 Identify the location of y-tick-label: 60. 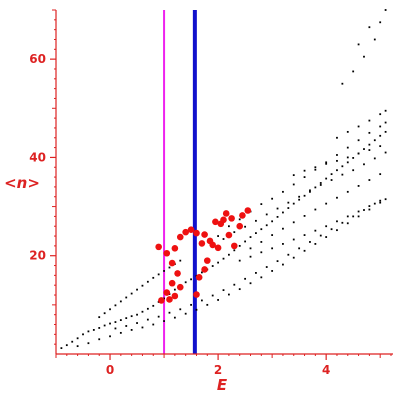
(37, 59).